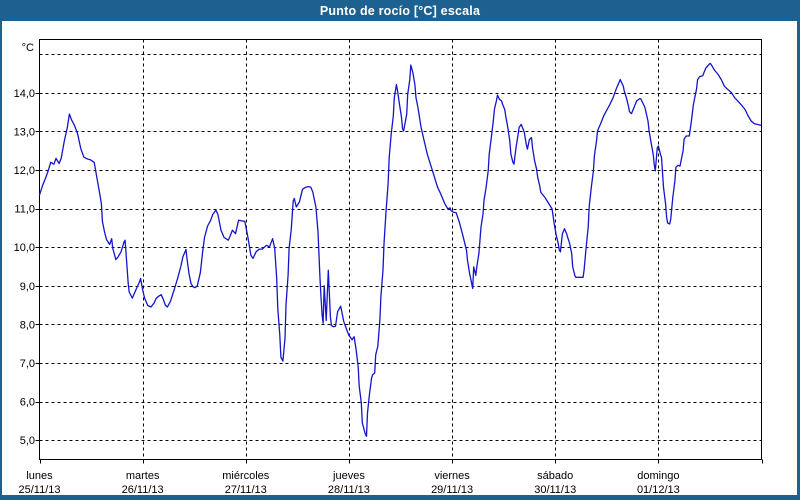 The width and height of the screenshot is (800, 500). I want to click on x-day-name: jueves, so click(348, 476).